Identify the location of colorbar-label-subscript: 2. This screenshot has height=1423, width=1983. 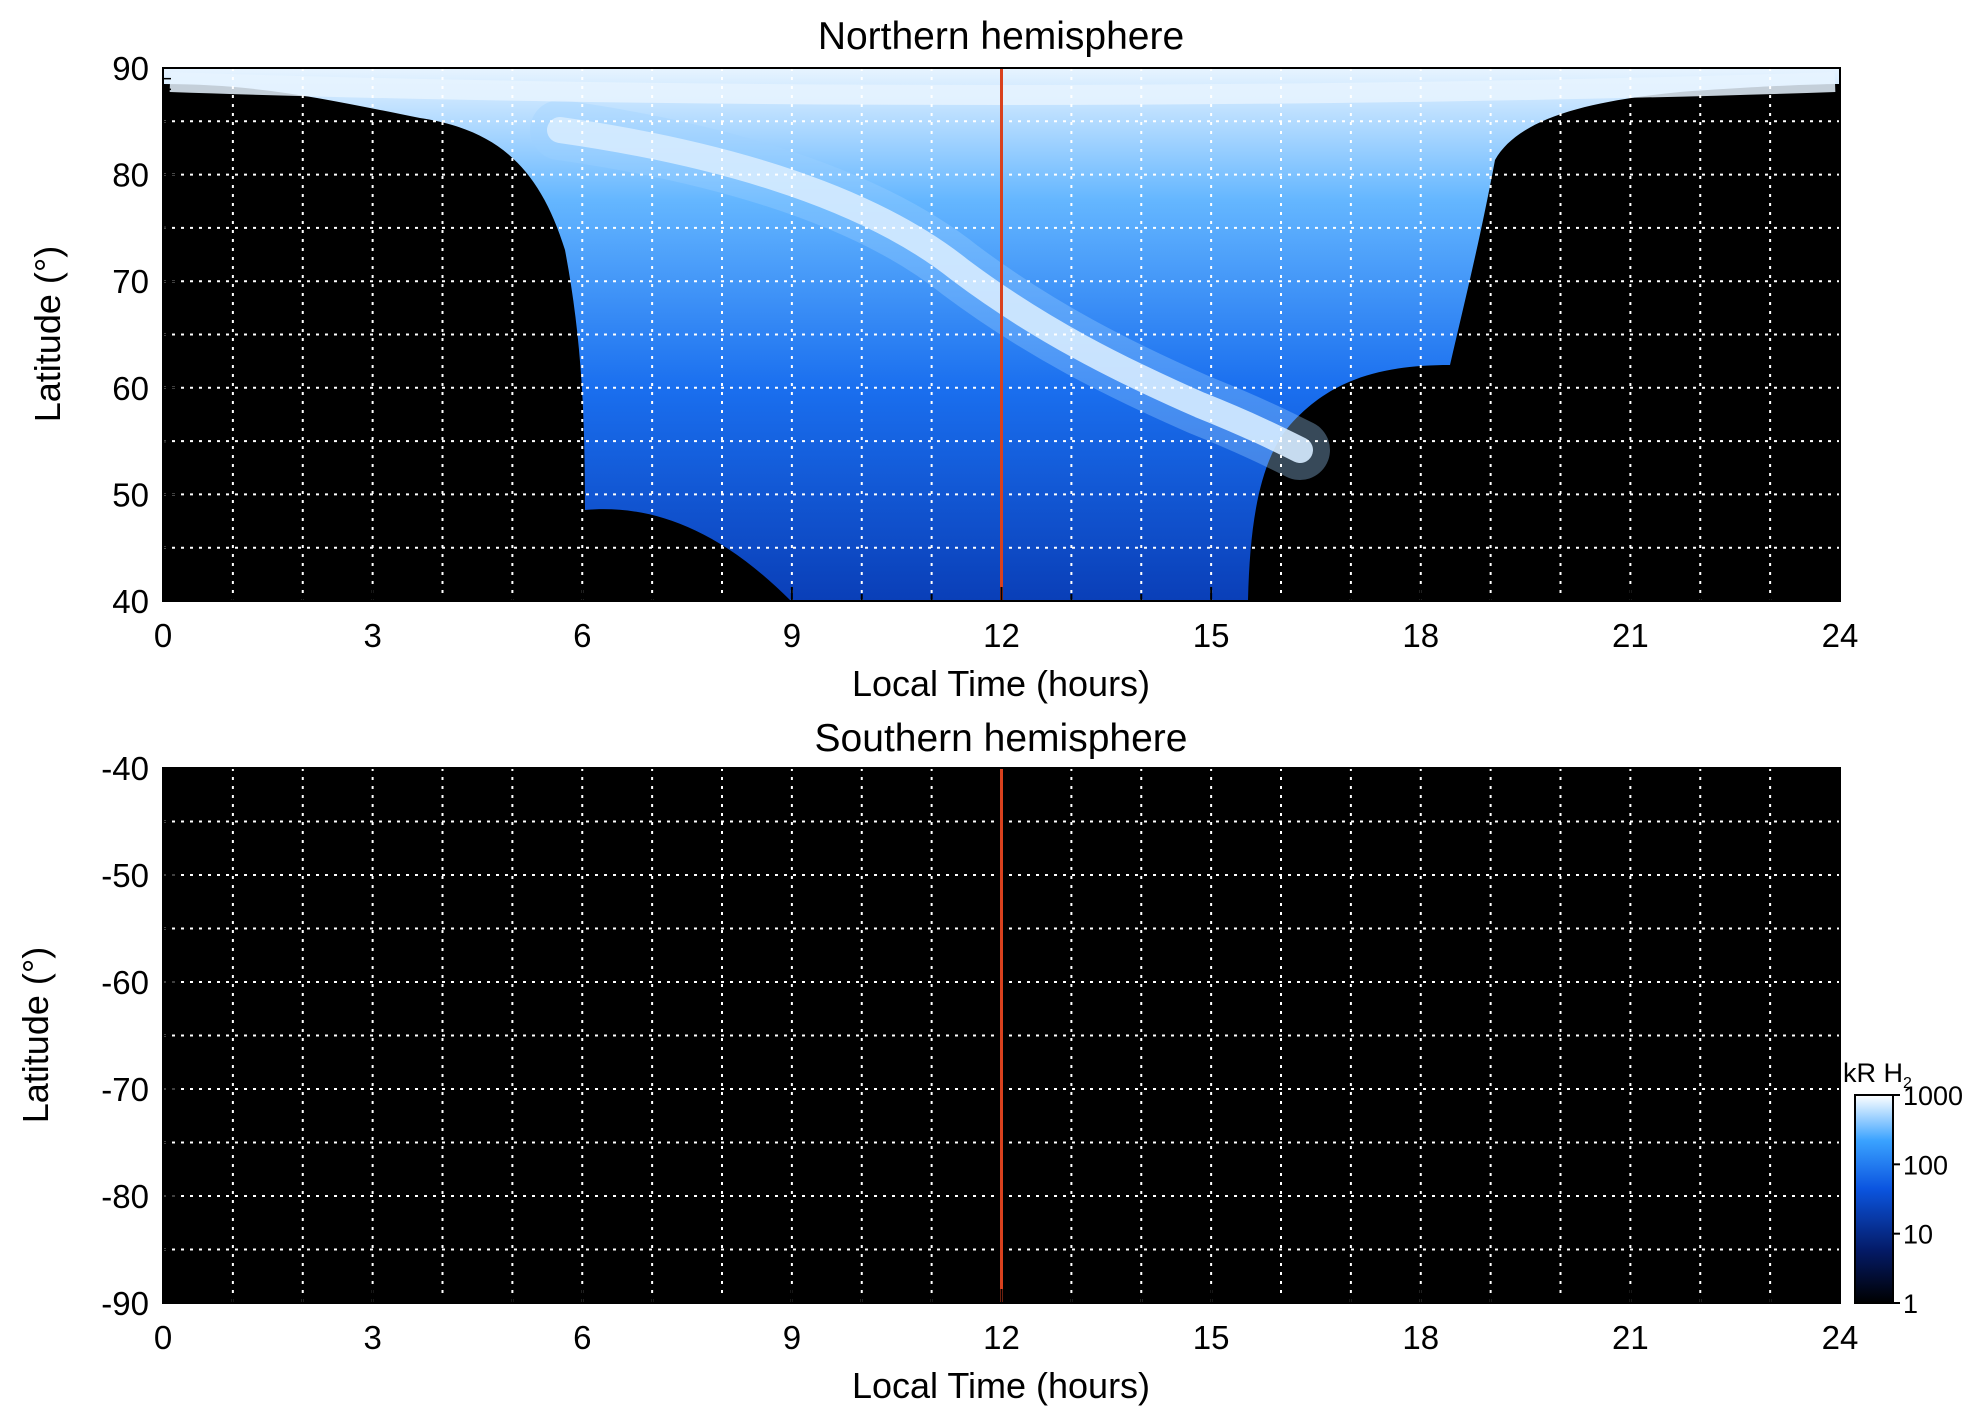
(1907, 1083).